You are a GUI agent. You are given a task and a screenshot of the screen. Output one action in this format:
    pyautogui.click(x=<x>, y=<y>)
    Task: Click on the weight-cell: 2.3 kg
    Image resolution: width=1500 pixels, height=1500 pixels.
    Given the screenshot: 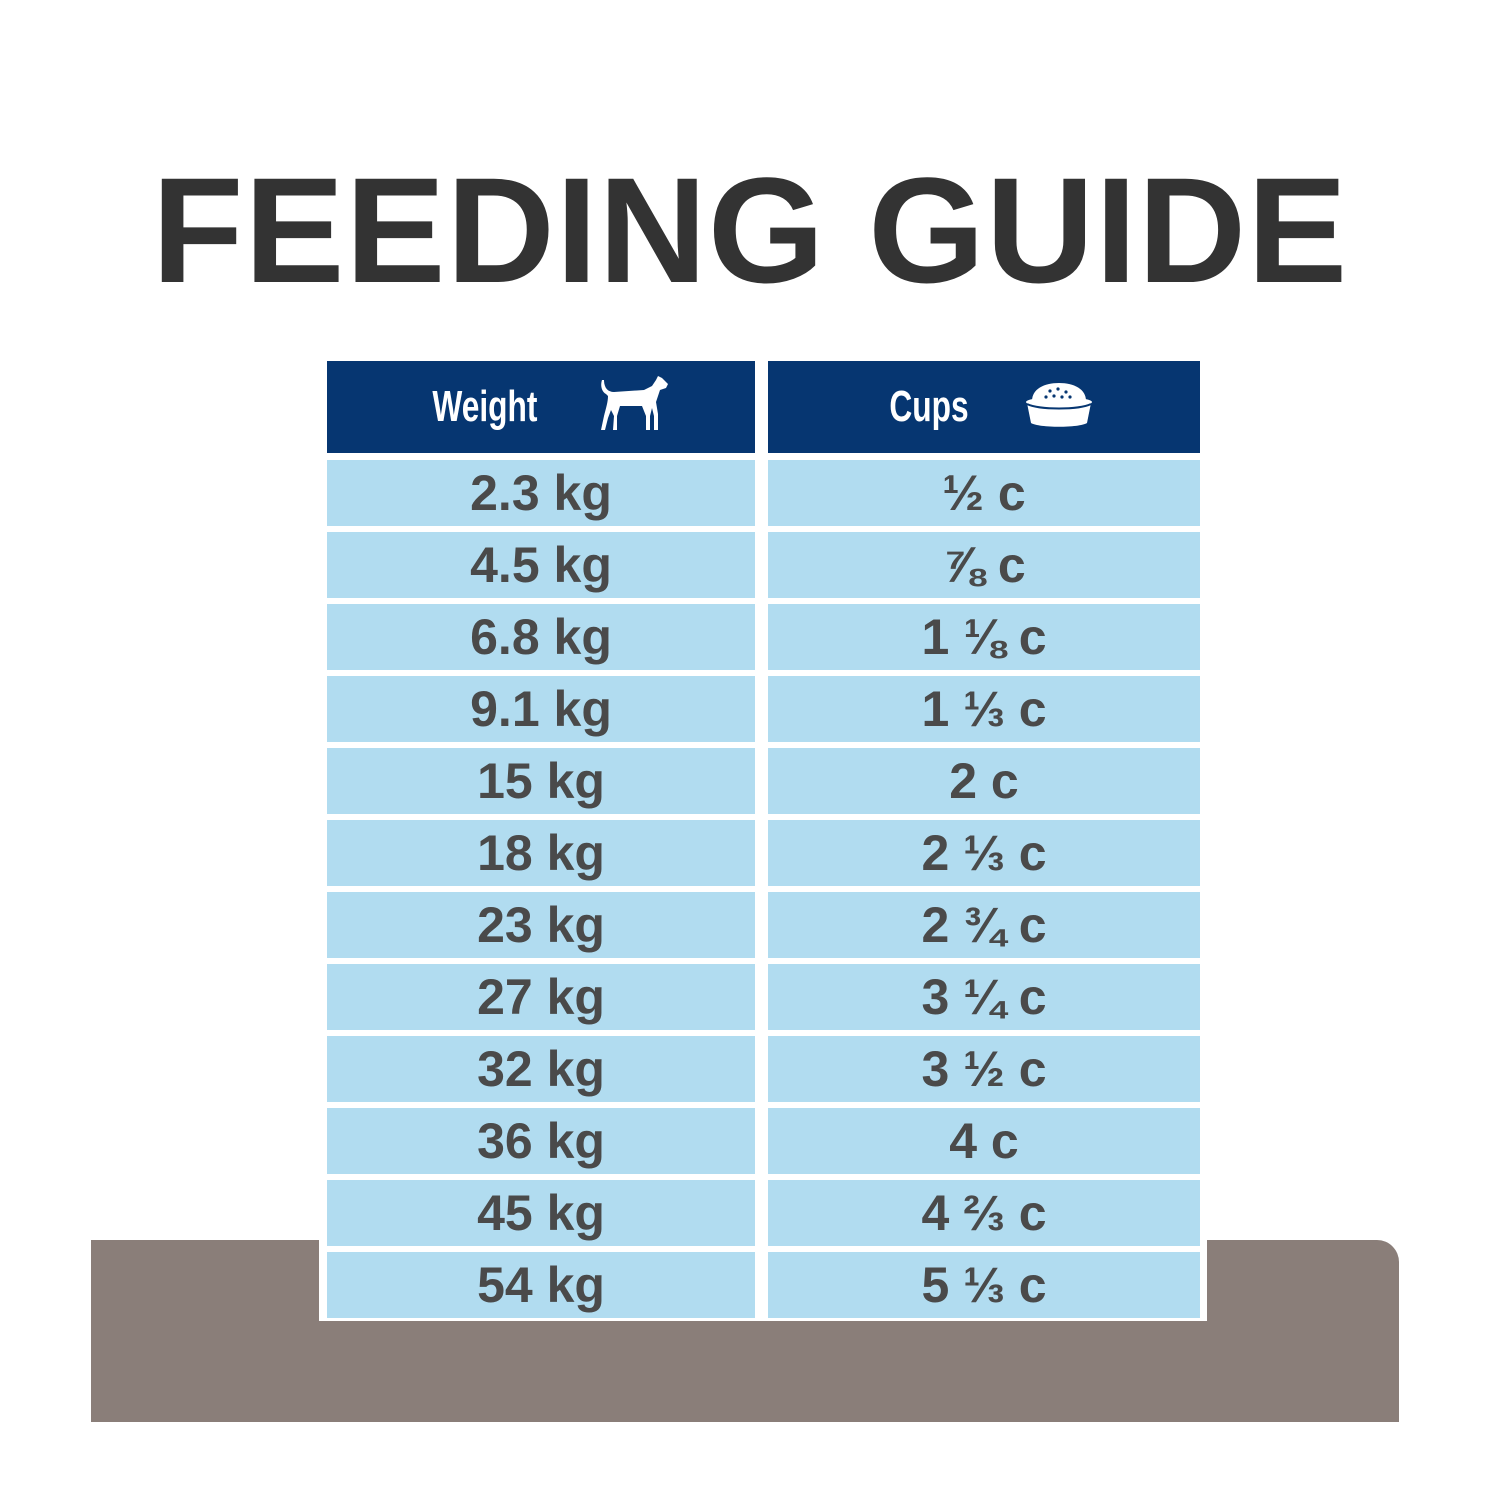 What is the action you would take?
    pyautogui.click(x=541, y=493)
    